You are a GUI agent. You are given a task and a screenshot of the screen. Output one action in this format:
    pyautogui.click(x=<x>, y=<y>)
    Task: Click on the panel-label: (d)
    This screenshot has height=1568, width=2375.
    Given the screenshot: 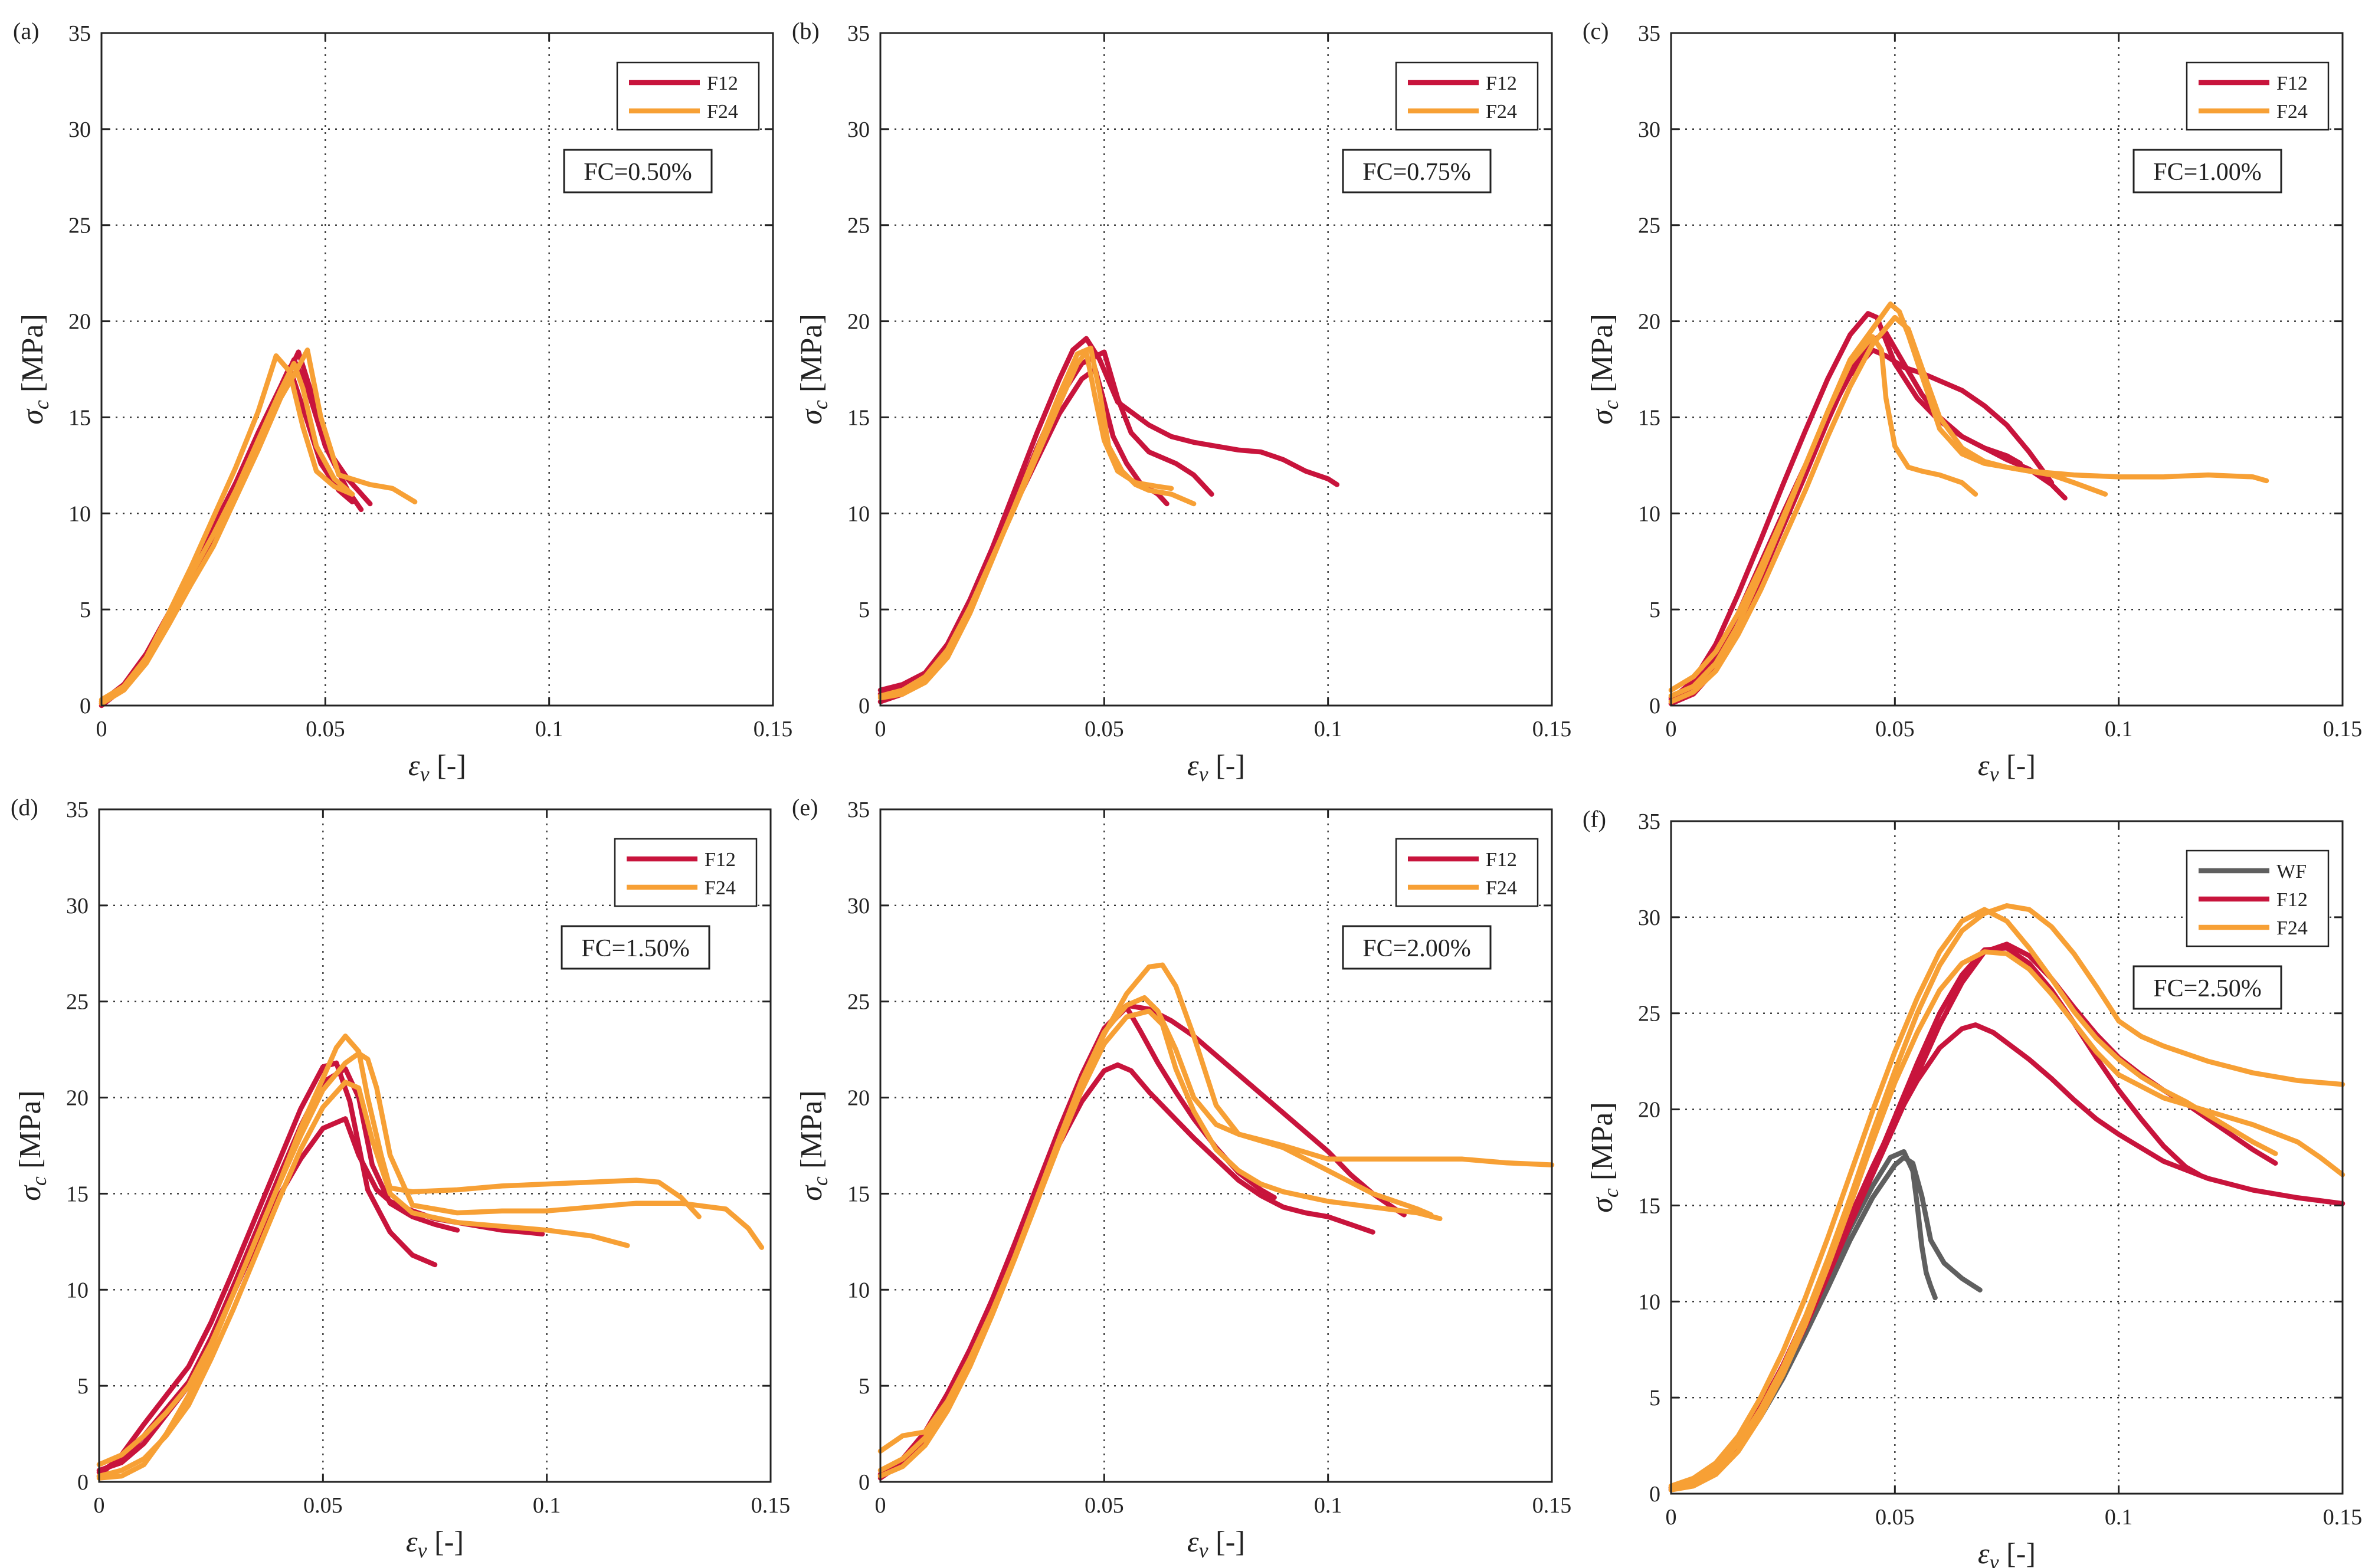 What is the action you would take?
    pyautogui.click(x=24, y=807)
    